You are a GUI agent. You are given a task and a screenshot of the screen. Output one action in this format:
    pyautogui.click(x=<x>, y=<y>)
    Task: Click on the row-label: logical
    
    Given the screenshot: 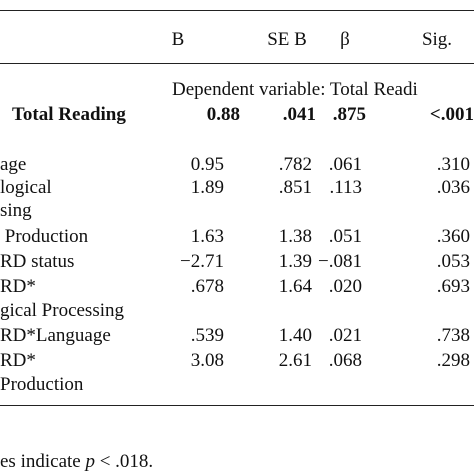 What is the action you would take?
    pyautogui.click(x=26, y=187)
    